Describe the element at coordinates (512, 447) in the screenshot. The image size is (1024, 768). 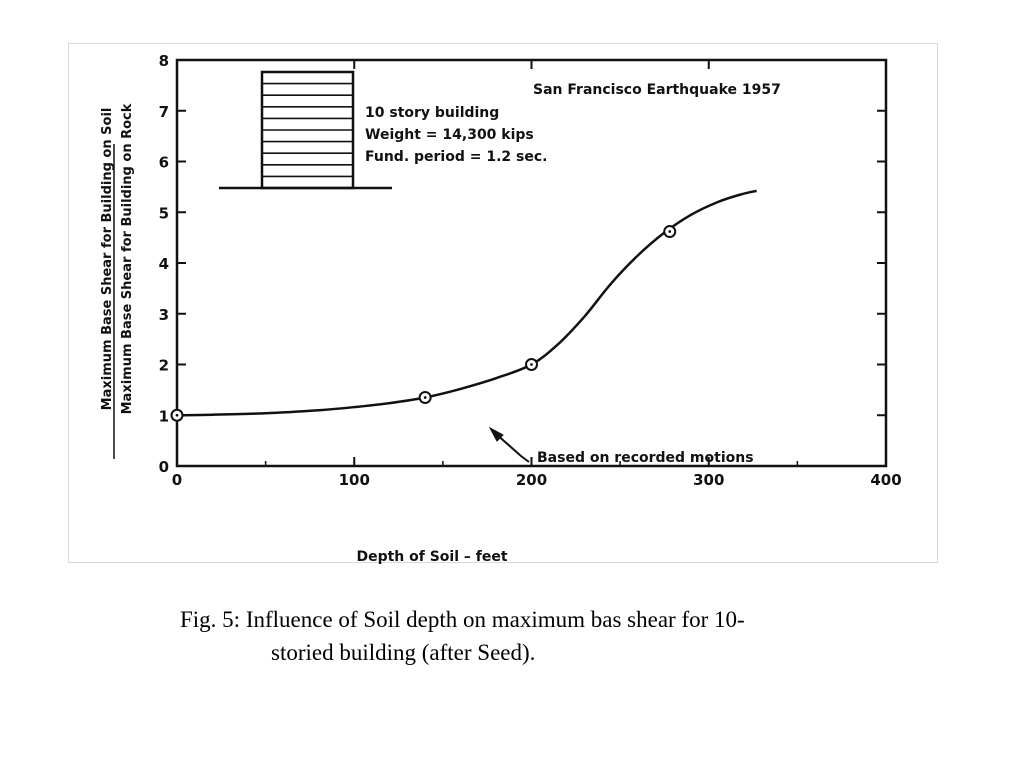
I see `annotation-arrow` at that location.